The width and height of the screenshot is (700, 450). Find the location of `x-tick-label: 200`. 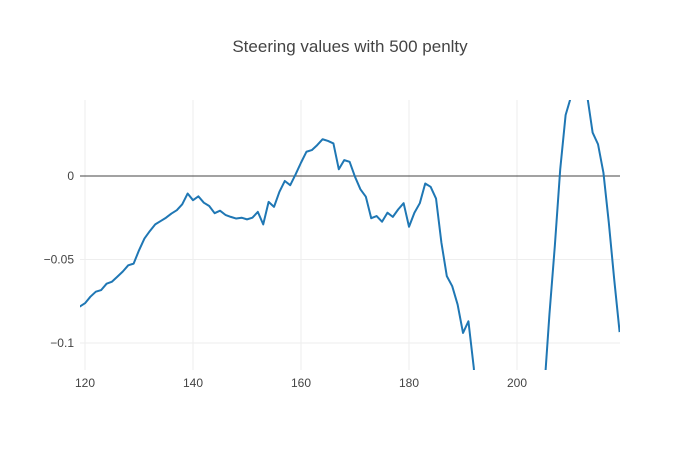

x-tick-label: 200 is located at coordinates (517, 383).